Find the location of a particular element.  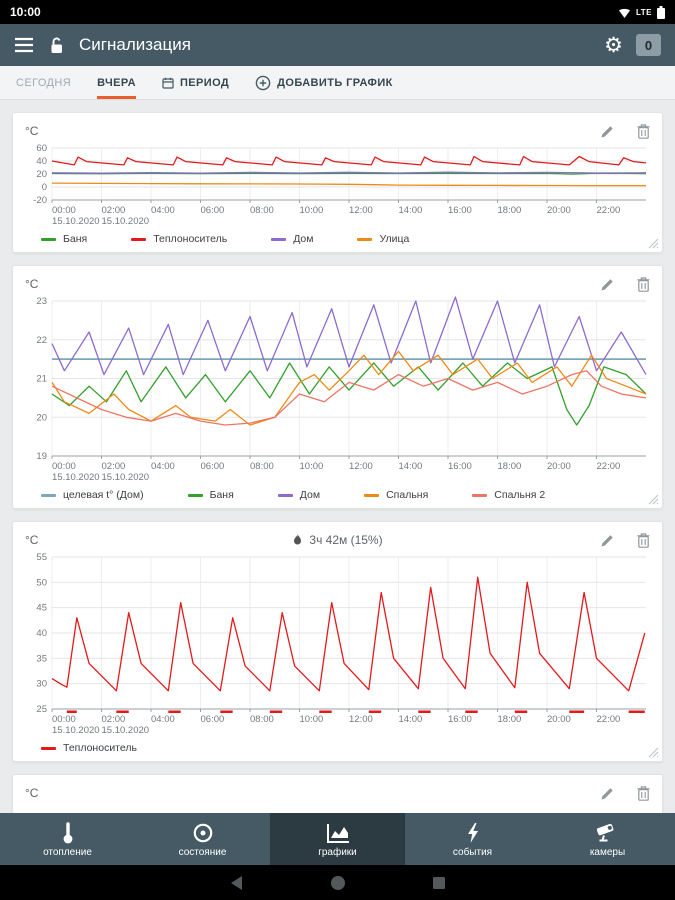

svg-text: 20:00 is located at coordinates (559, 210).